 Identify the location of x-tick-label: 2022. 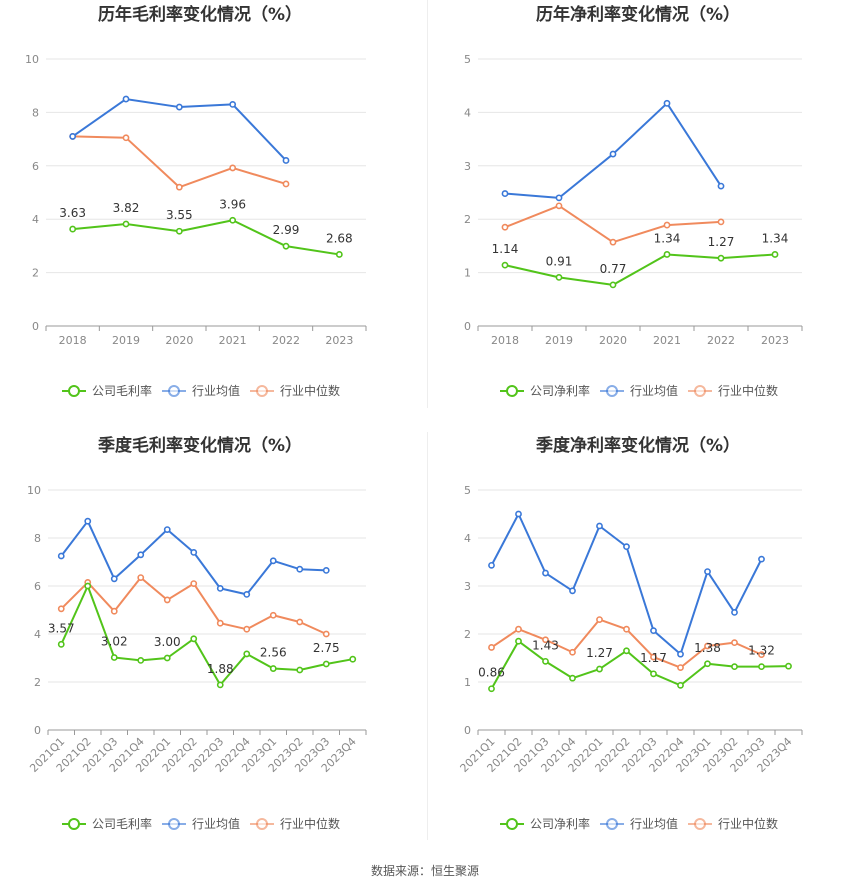
(721, 340).